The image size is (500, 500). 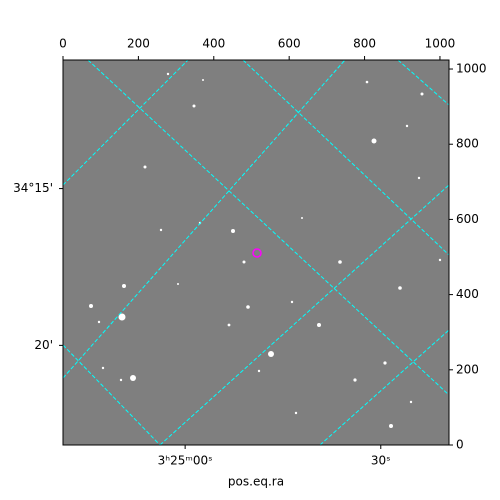 I want to click on x-tick-label: 400, so click(x=213, y=44).